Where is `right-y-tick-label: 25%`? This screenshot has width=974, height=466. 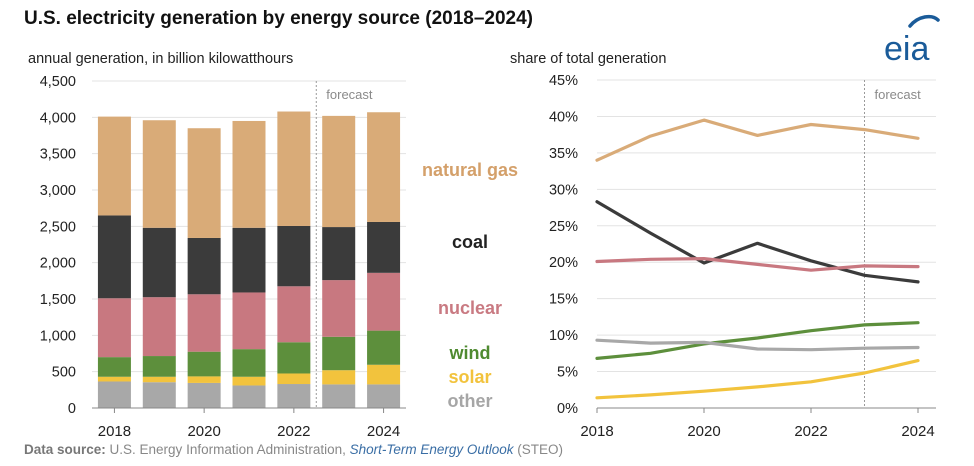 right-y-tick-label: 25% is located at coordinates (563, 227).